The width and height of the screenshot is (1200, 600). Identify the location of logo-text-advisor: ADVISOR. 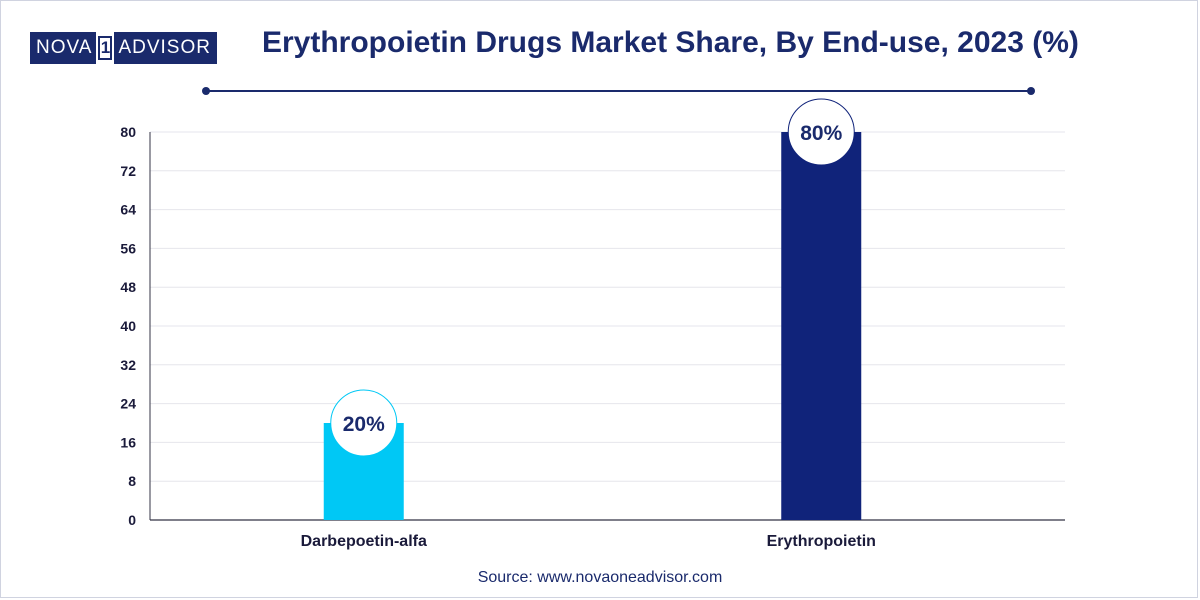
(165, 48).